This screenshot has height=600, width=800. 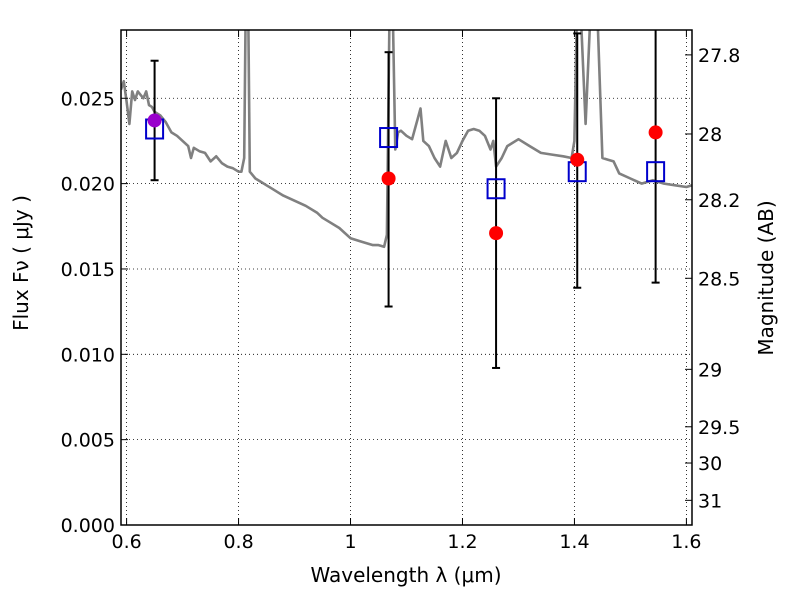 I want to click on y-tick-label: 0.010, so click(x=88, y=355).